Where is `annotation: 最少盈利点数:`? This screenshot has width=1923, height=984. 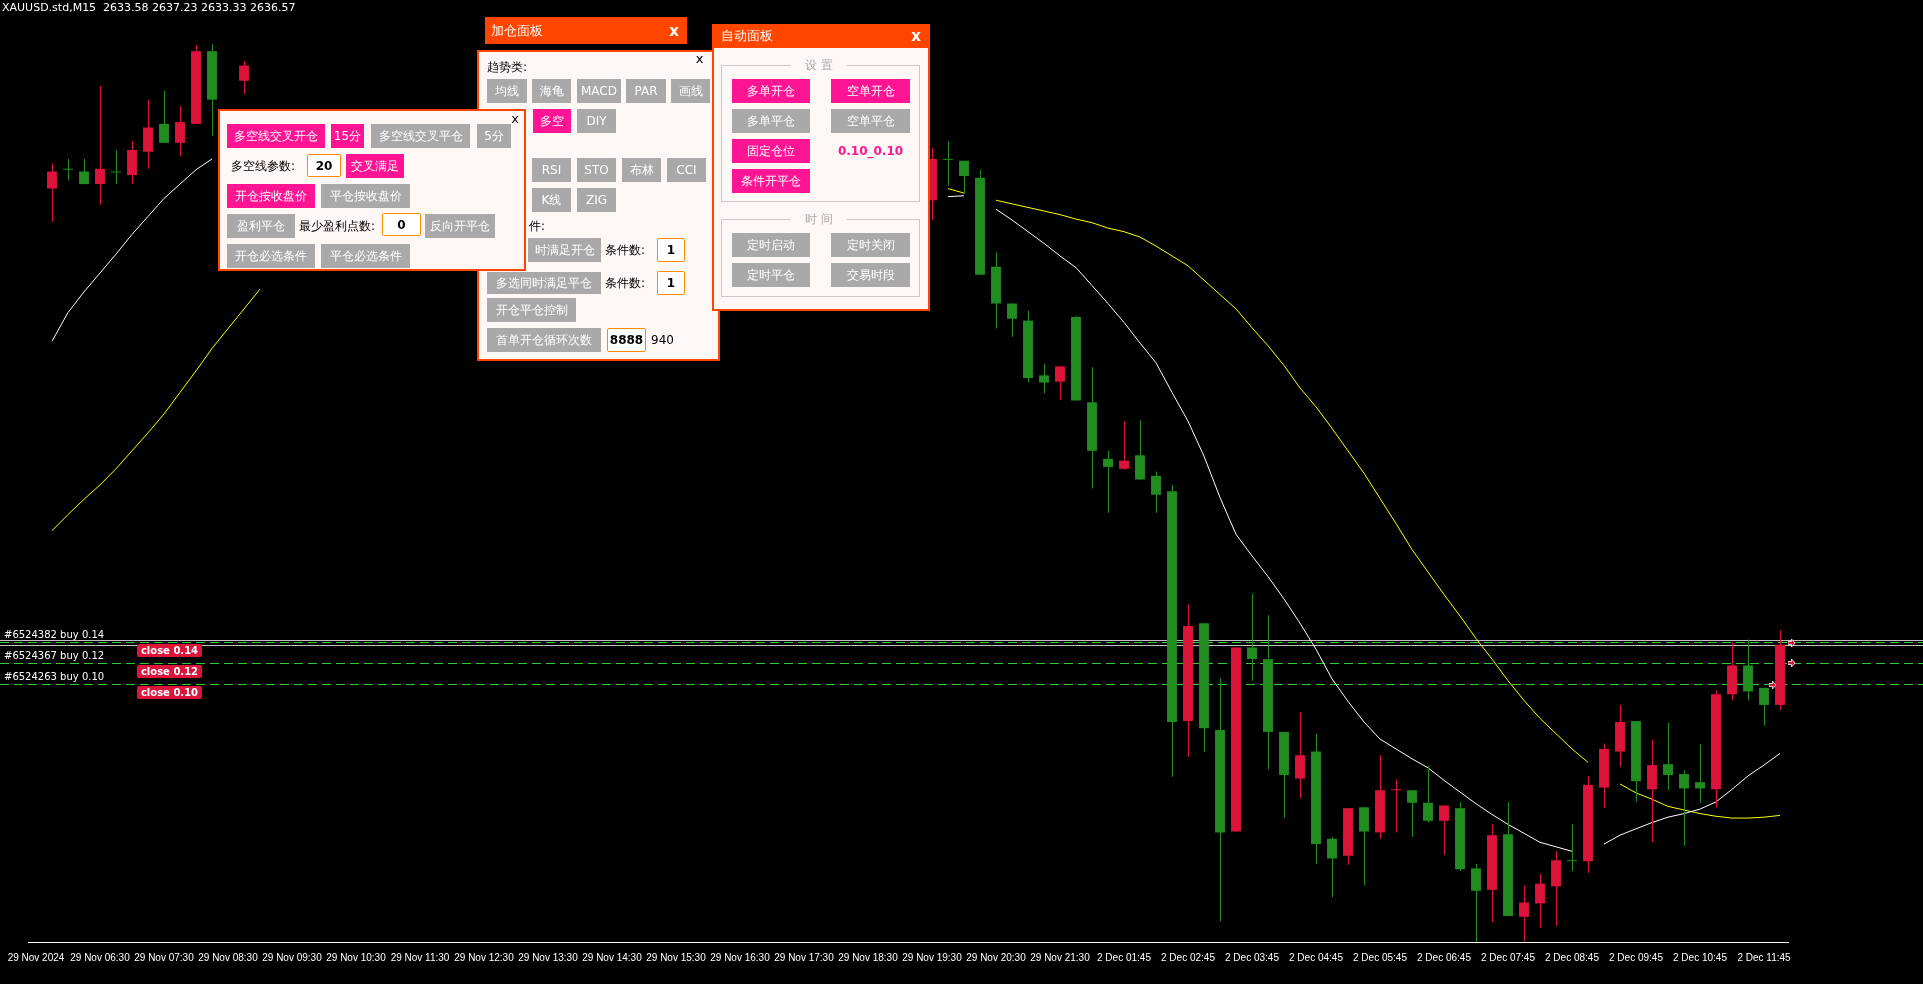
annotation: 最少盈利点数: is located at coordinates (338, 226).